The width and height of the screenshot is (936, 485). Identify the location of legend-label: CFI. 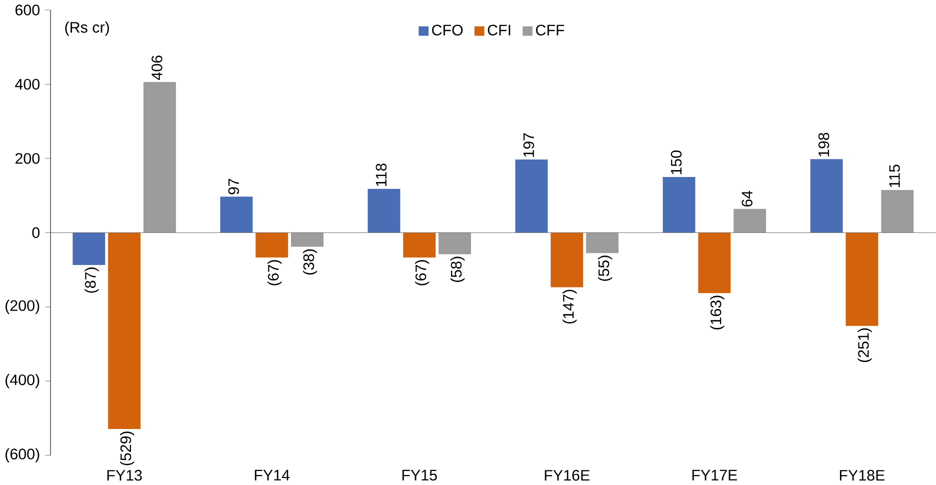
(499, 30).